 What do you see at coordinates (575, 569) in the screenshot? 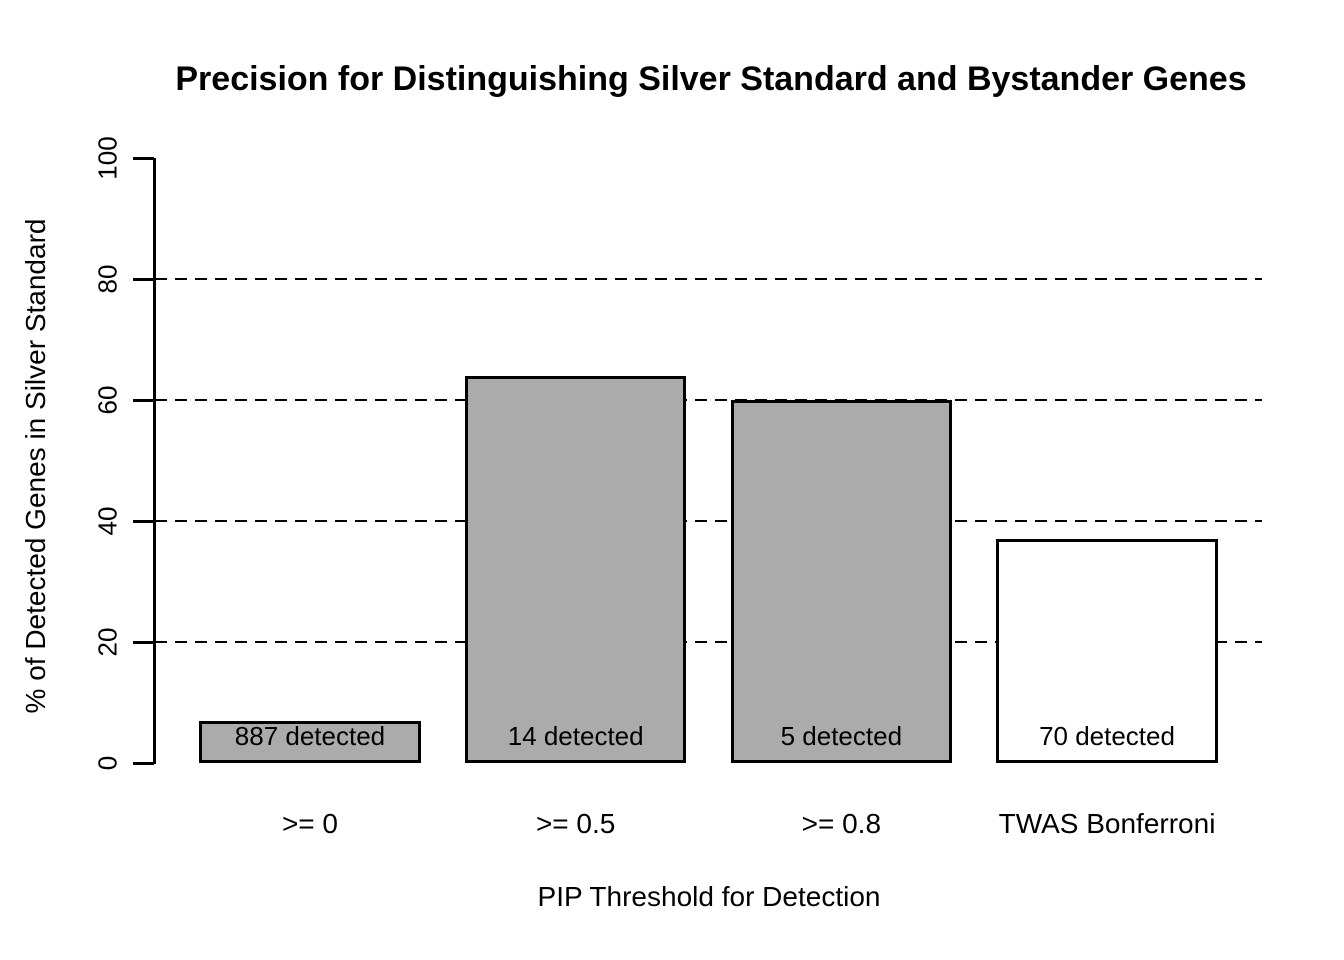
I see `bar-2: 14 detected` at bounding box center [575, 569].